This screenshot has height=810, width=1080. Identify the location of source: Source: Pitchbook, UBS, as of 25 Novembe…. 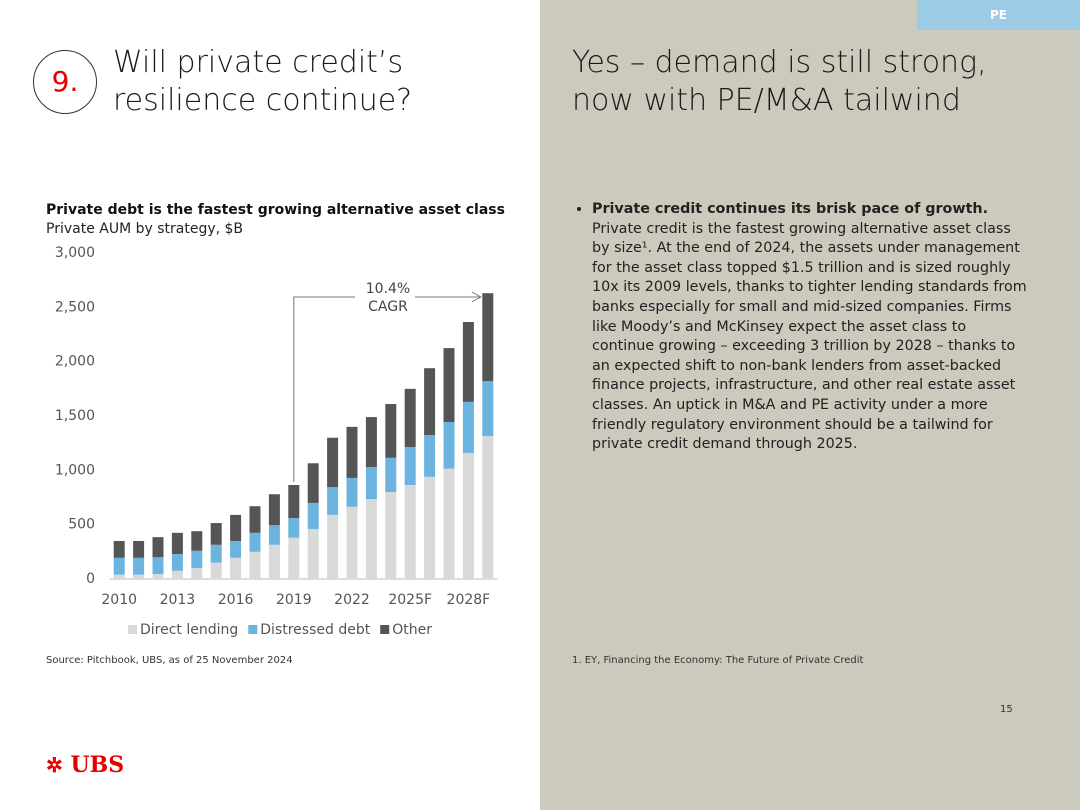
(169, 660).